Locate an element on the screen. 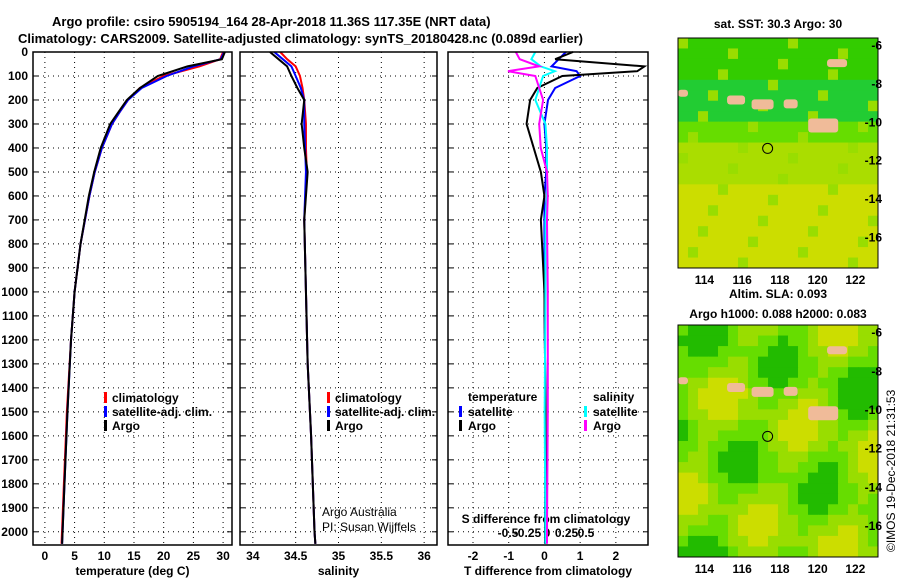 The image size is (900, 580). legend-label: Argo is located at coordinates (482, 426).